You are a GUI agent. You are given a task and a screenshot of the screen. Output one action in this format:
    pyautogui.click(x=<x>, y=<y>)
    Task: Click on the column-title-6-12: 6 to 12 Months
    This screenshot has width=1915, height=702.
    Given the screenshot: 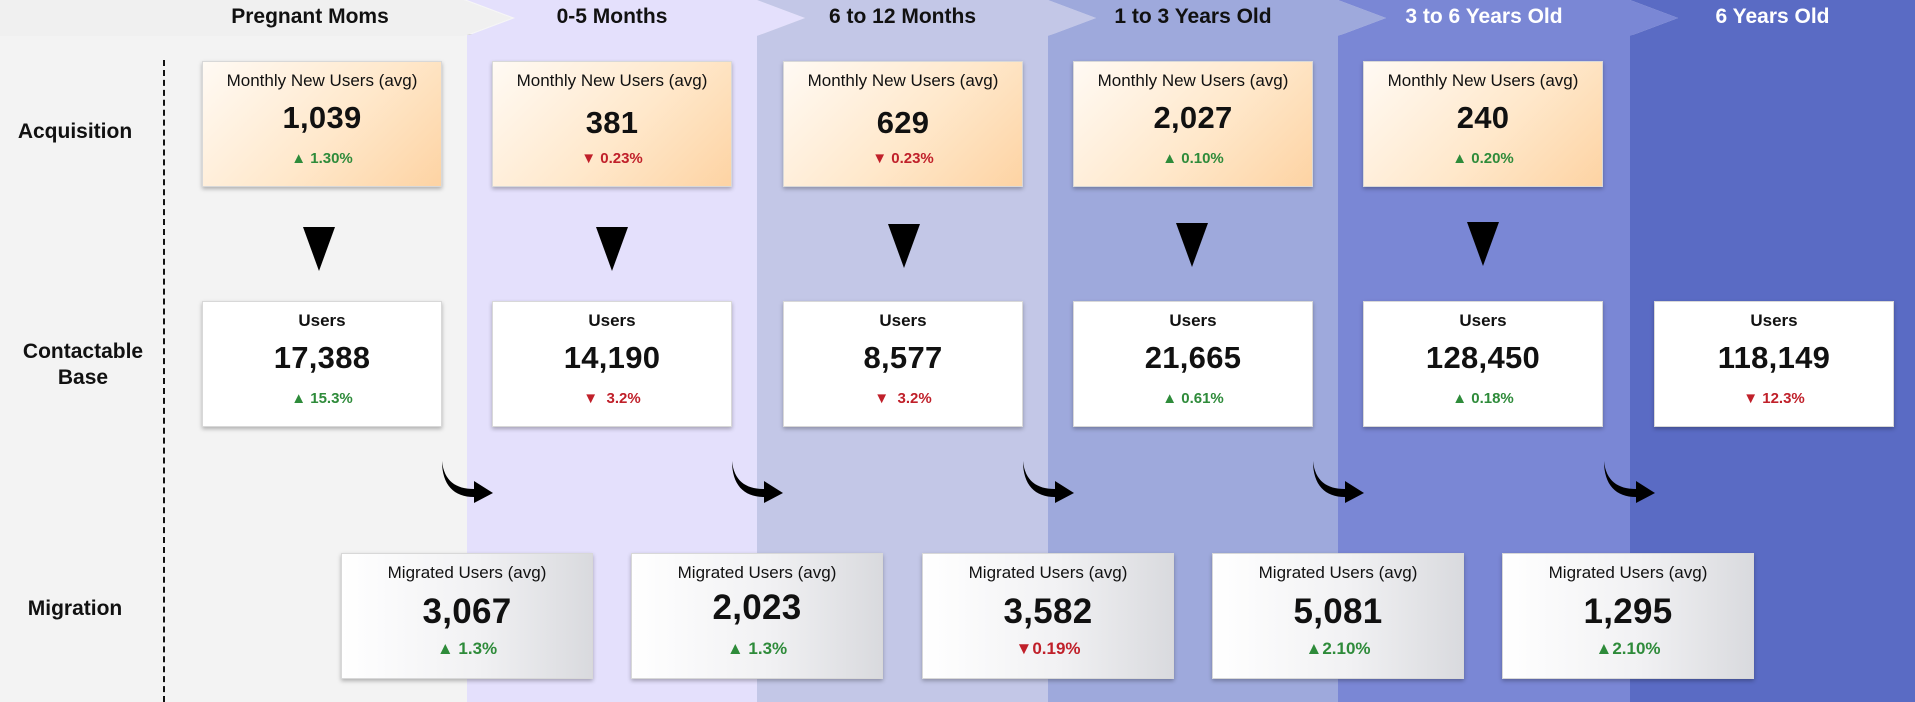 What is the action you would take?
    pyautogui.click(x=902, y=16)
    